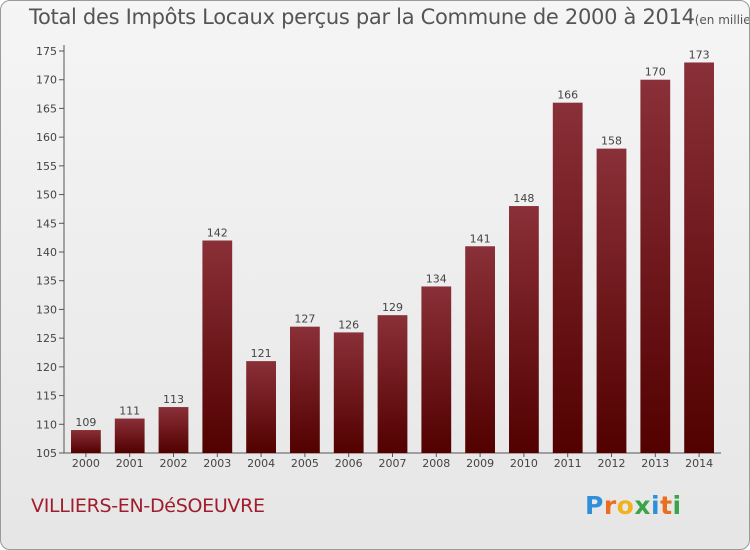  Describe the element at coordinates (594, 505) in the screenshot. I see `logo-letter: P` at that location.